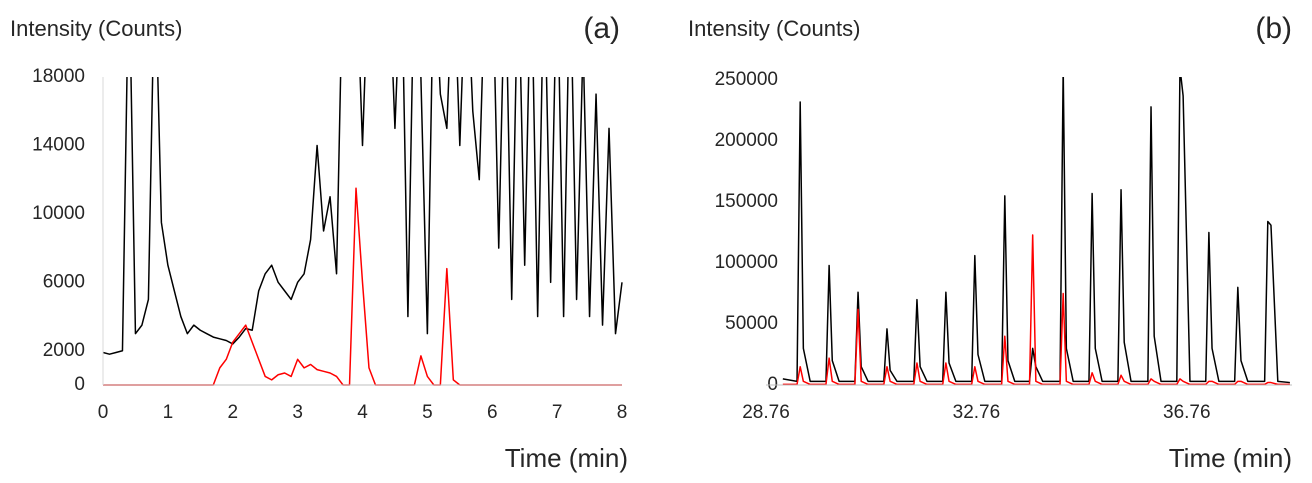 This screenshot has width=1312, height=483. Describe the element at coordinates (64, 350) in the screenshot. I see `y-tick-label: 2000` at that location.